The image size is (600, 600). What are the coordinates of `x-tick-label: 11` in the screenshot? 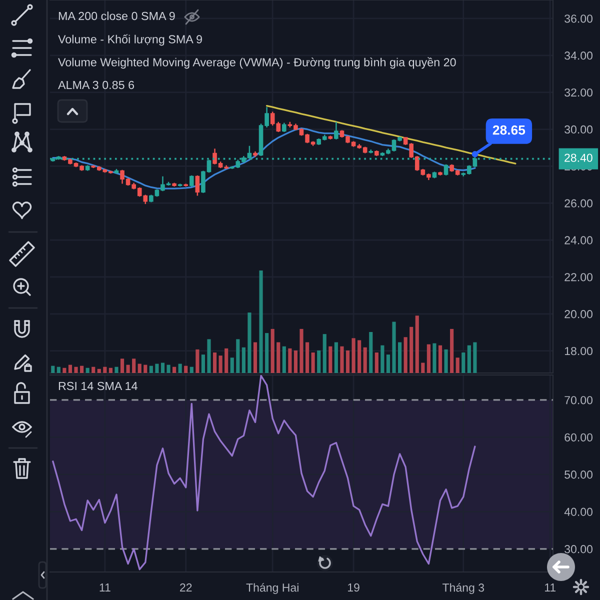 It's located at (105, 588).